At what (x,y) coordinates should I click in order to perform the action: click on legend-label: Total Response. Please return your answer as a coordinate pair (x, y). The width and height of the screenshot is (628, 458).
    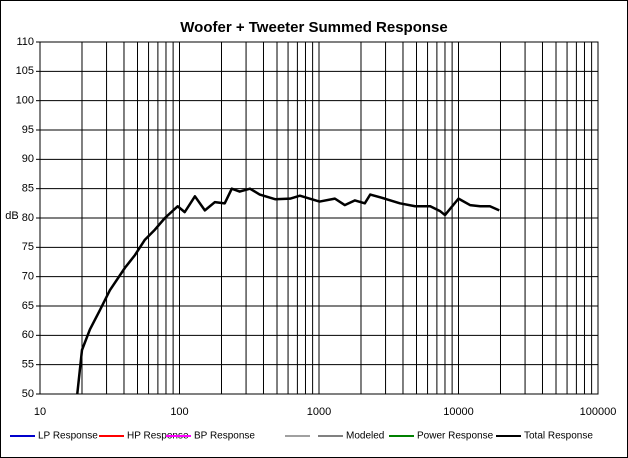
    Looking at the image, I should click on (558, 436).